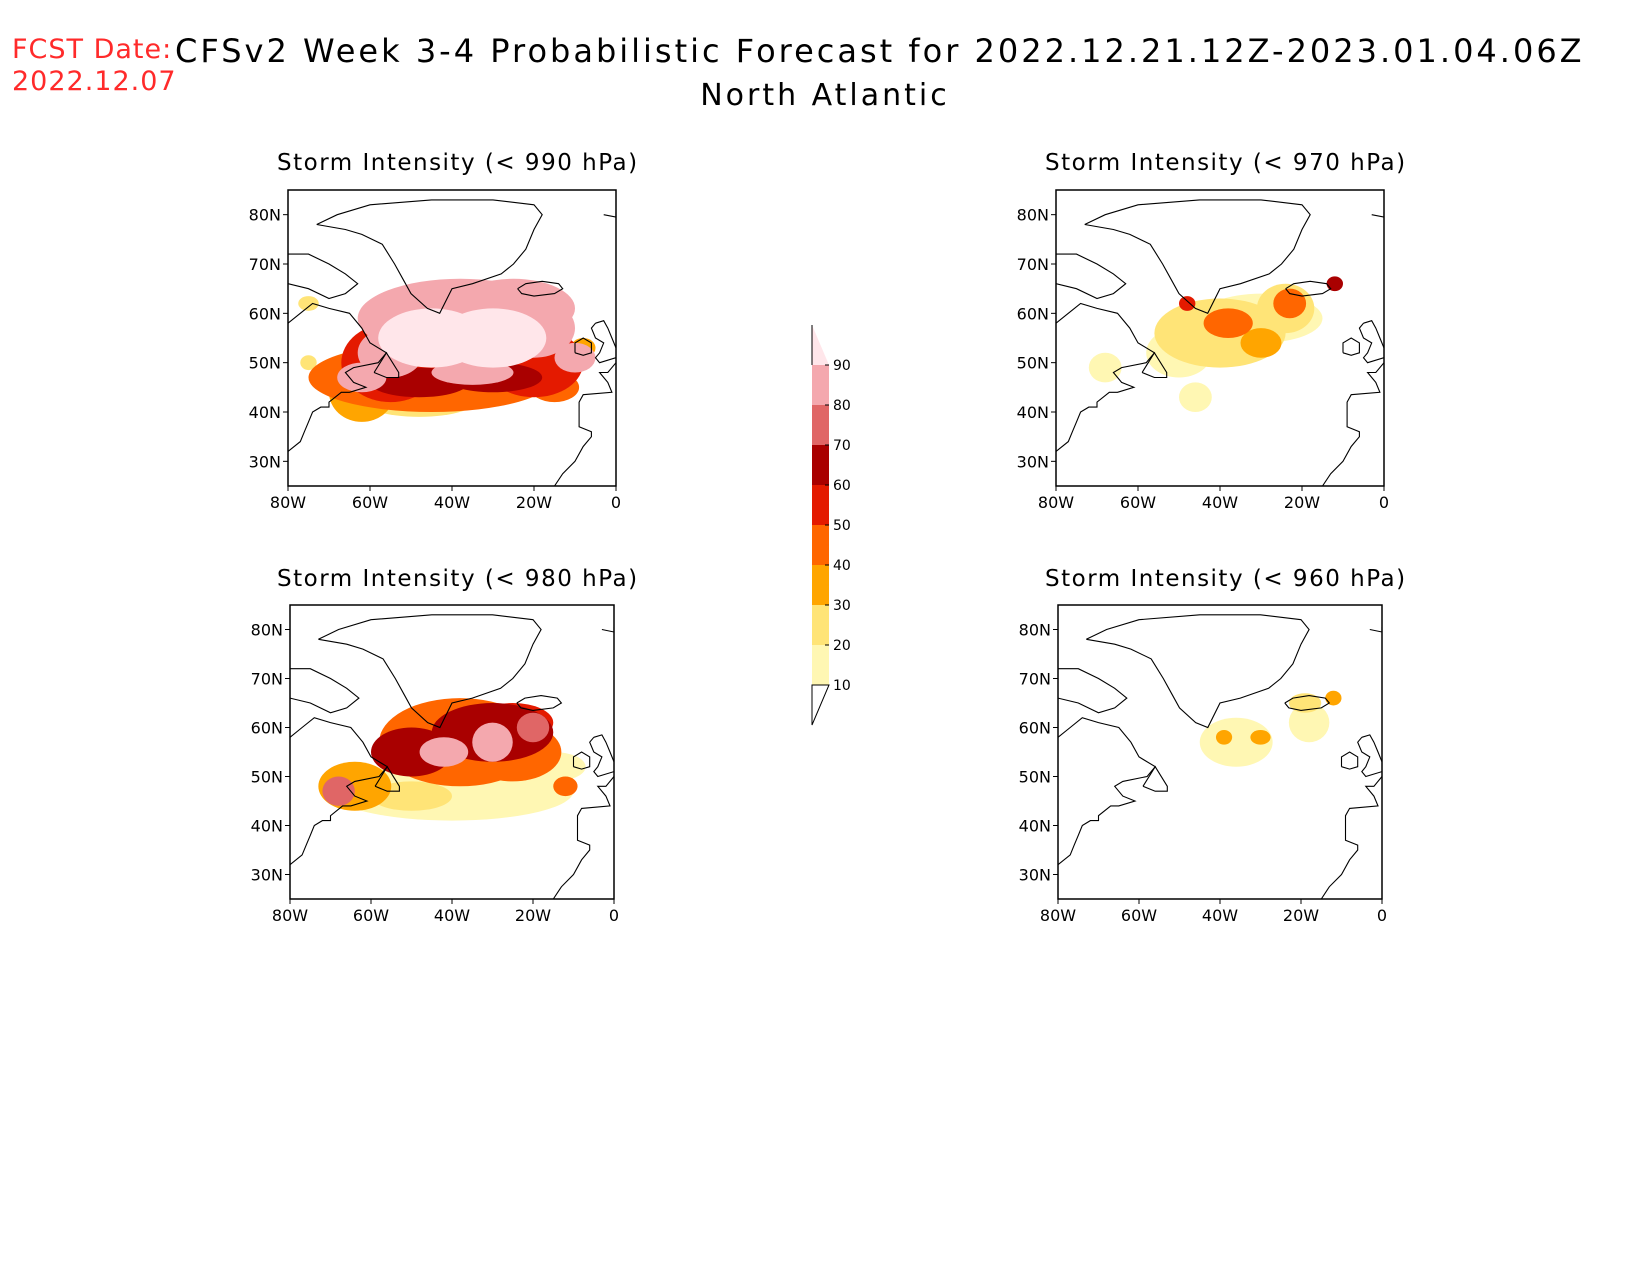  What do you see at coordinates (842, 406) in the screenshot?
I see `colorbar-label: 80` at bounding box center [842, 406].